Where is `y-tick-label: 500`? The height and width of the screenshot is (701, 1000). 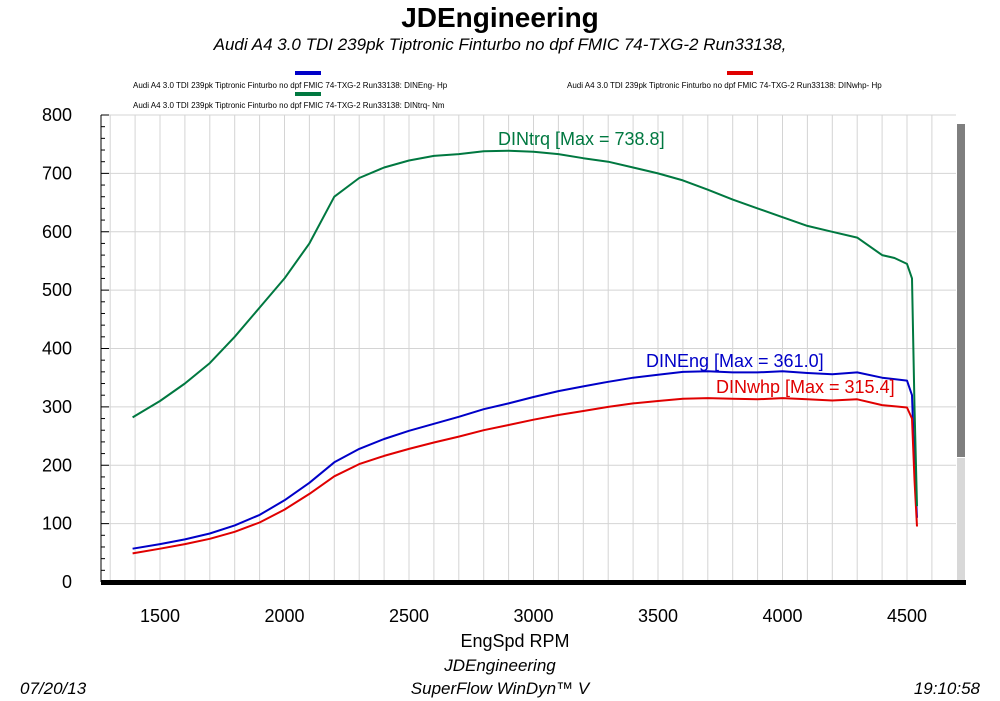 y-tick-label: 500 is located at coordinates (57, 290).